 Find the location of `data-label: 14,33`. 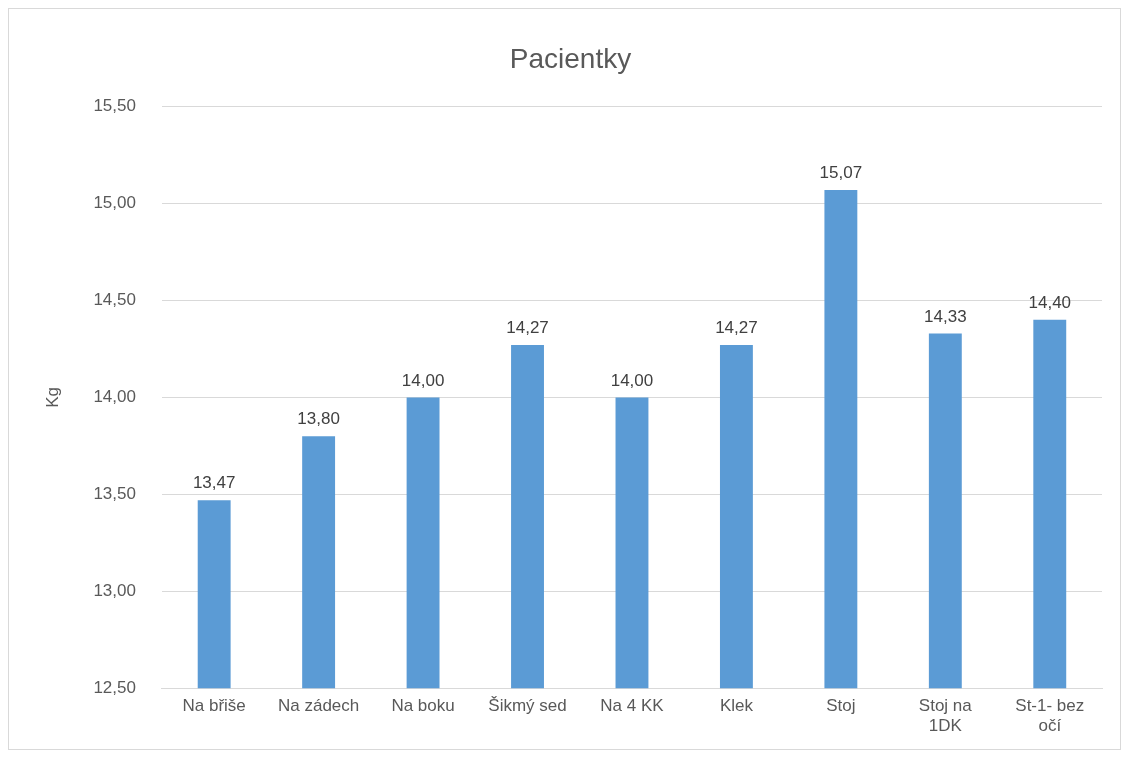

data-label: 14,33 is located at coordinates (945, 316).